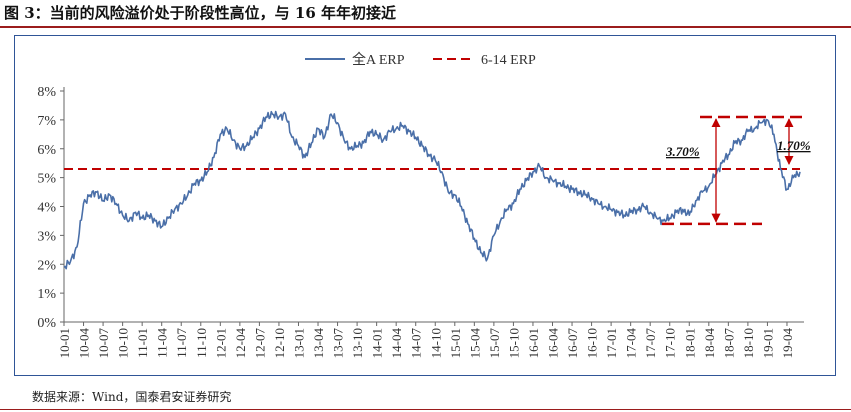 Image resolution: width=851 pixels, height=412 pixels. Describe the element at coordinates (201, 343) in the screenshot. I see `x-tick-label: 11-10` at that location.